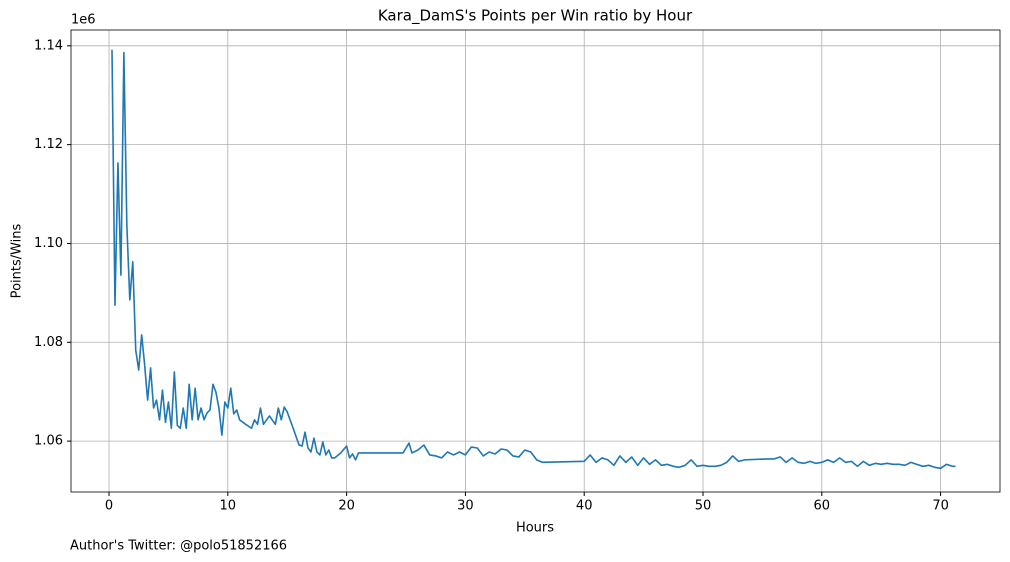  I want to click on y-tick-label: 1.10, so click(48, 243).